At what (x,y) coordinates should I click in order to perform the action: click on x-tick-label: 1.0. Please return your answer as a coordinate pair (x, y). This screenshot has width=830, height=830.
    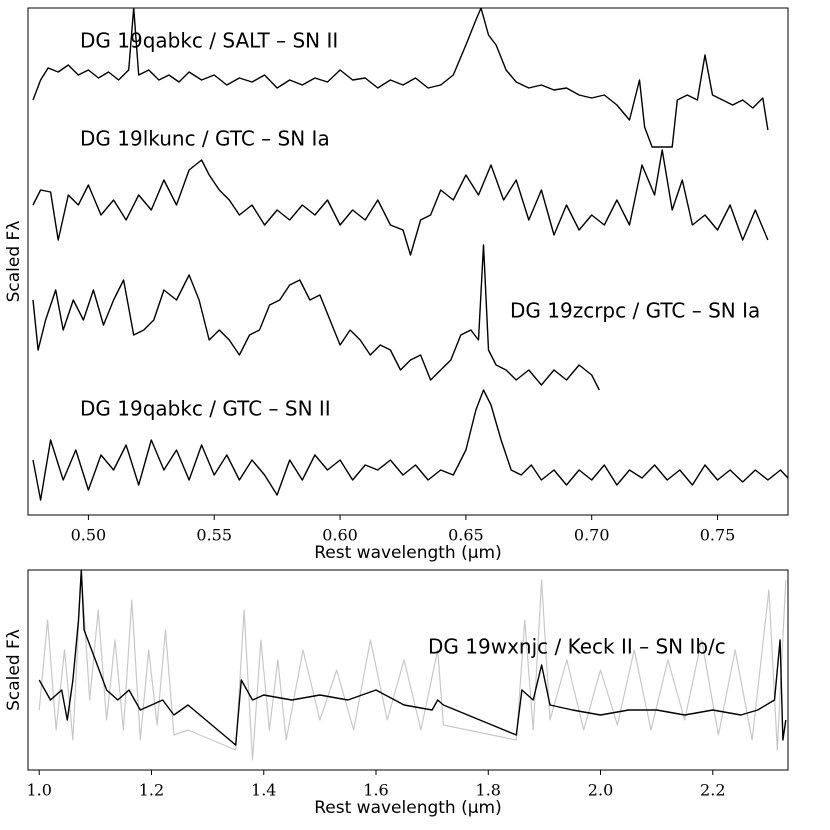
    Looking at the image, I should click on (38, 790).